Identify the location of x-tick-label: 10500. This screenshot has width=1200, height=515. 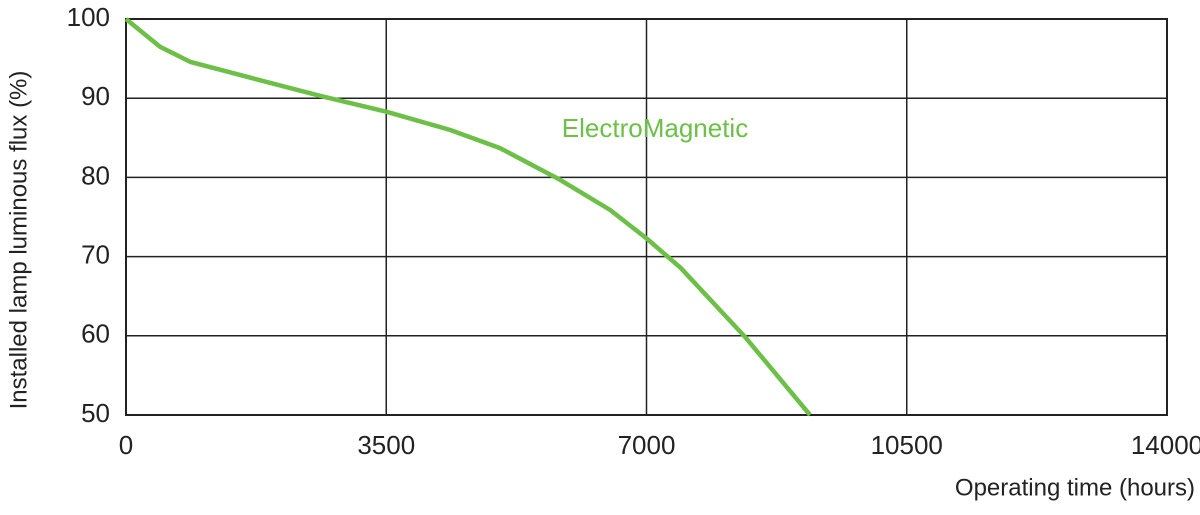
(907, 445).